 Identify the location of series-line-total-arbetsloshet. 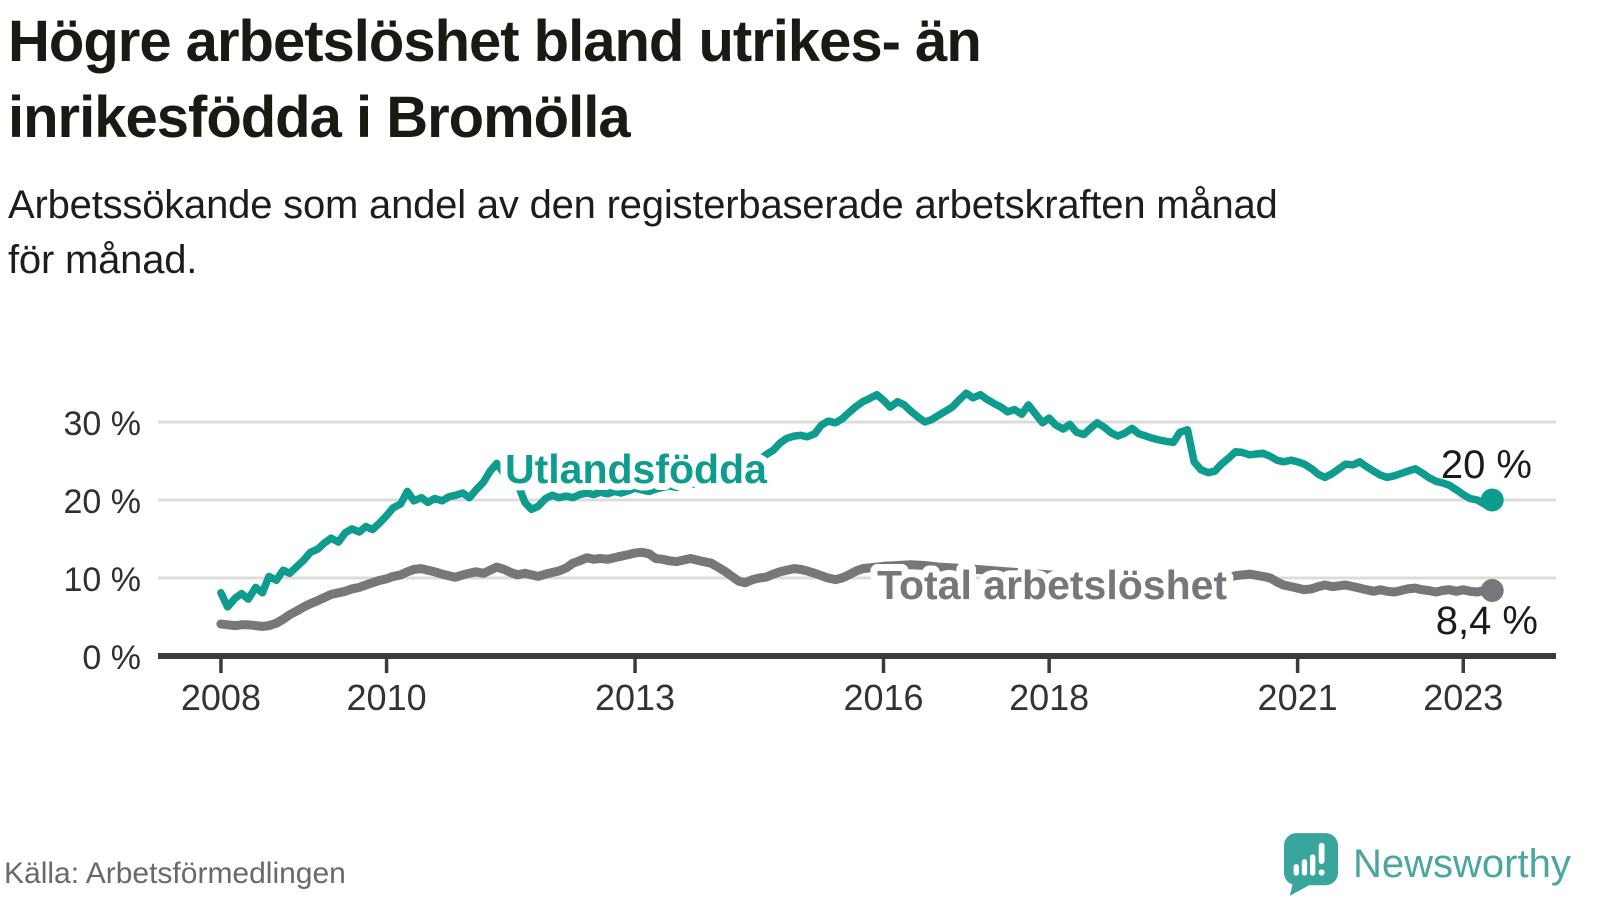
(856, 589).